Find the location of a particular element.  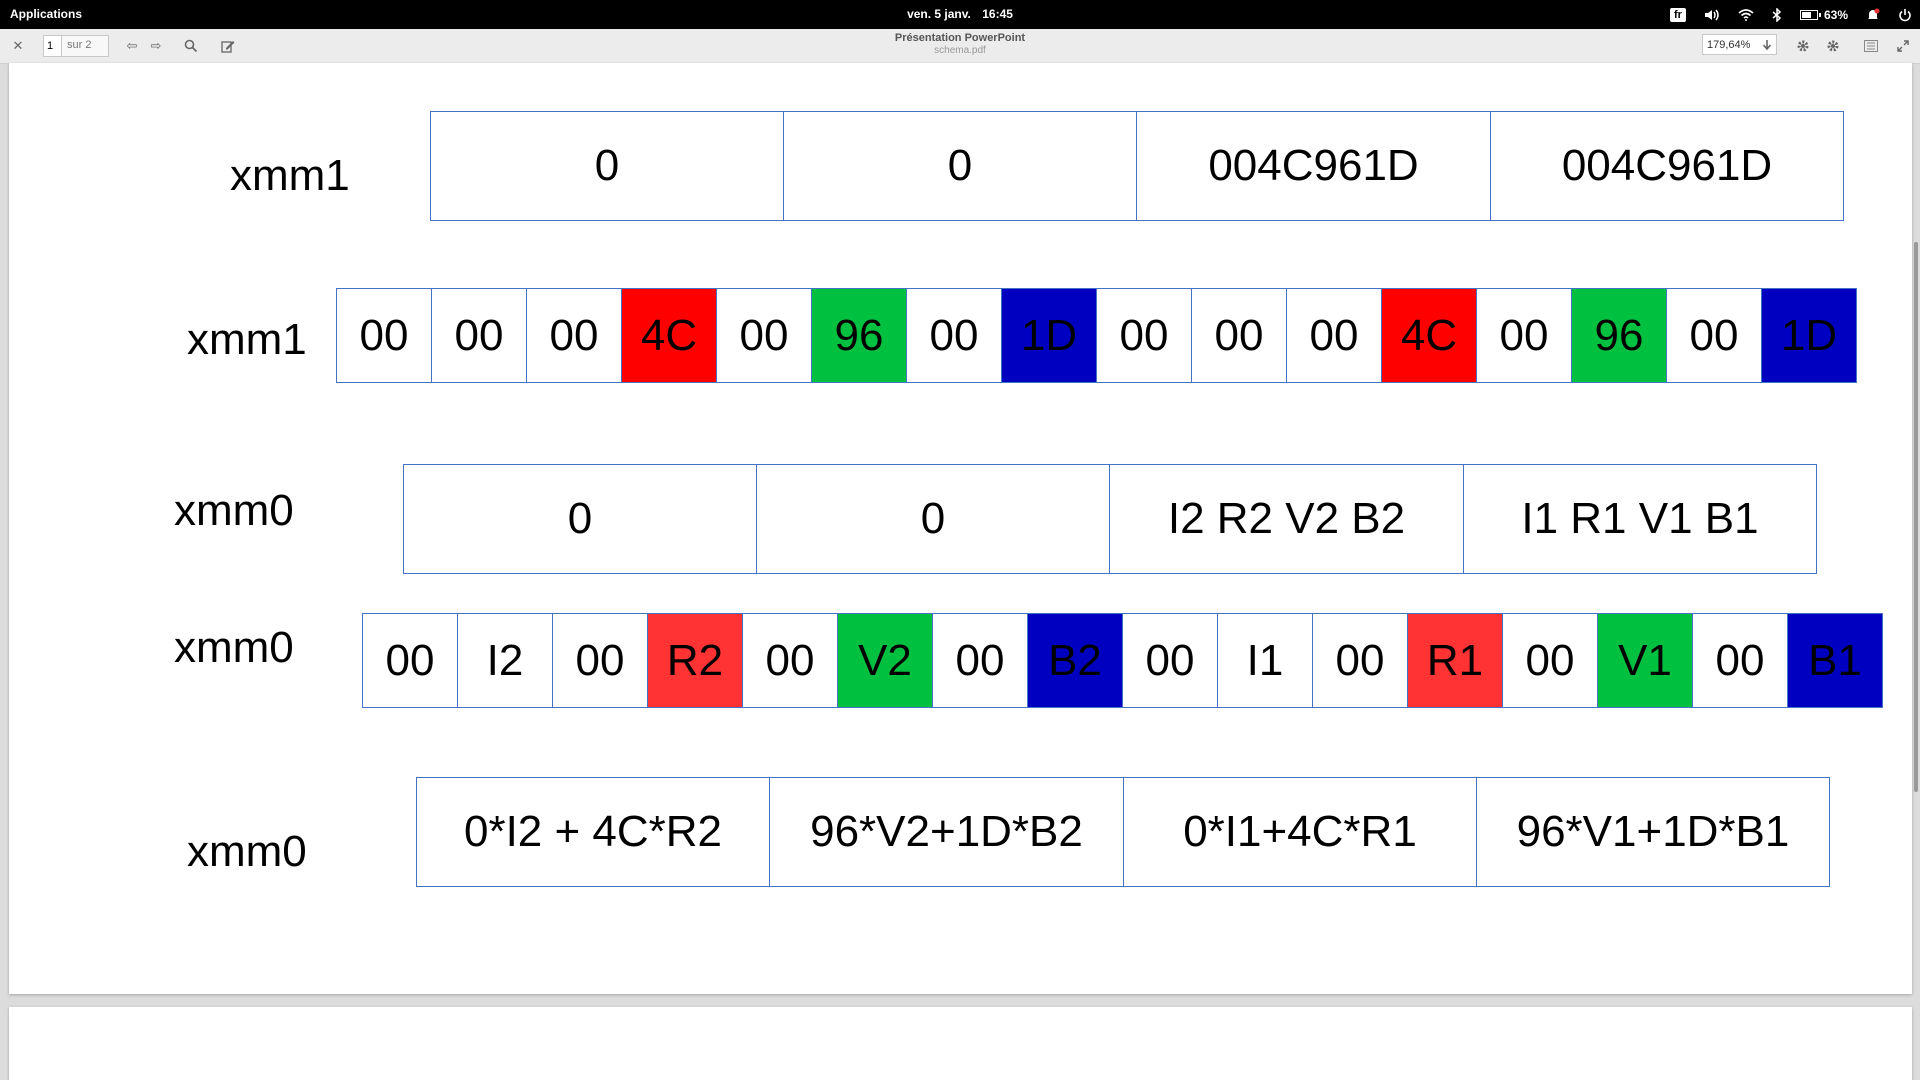

register-cell: I1 R1 V1 B1 is located at coordinates (1640, 519).